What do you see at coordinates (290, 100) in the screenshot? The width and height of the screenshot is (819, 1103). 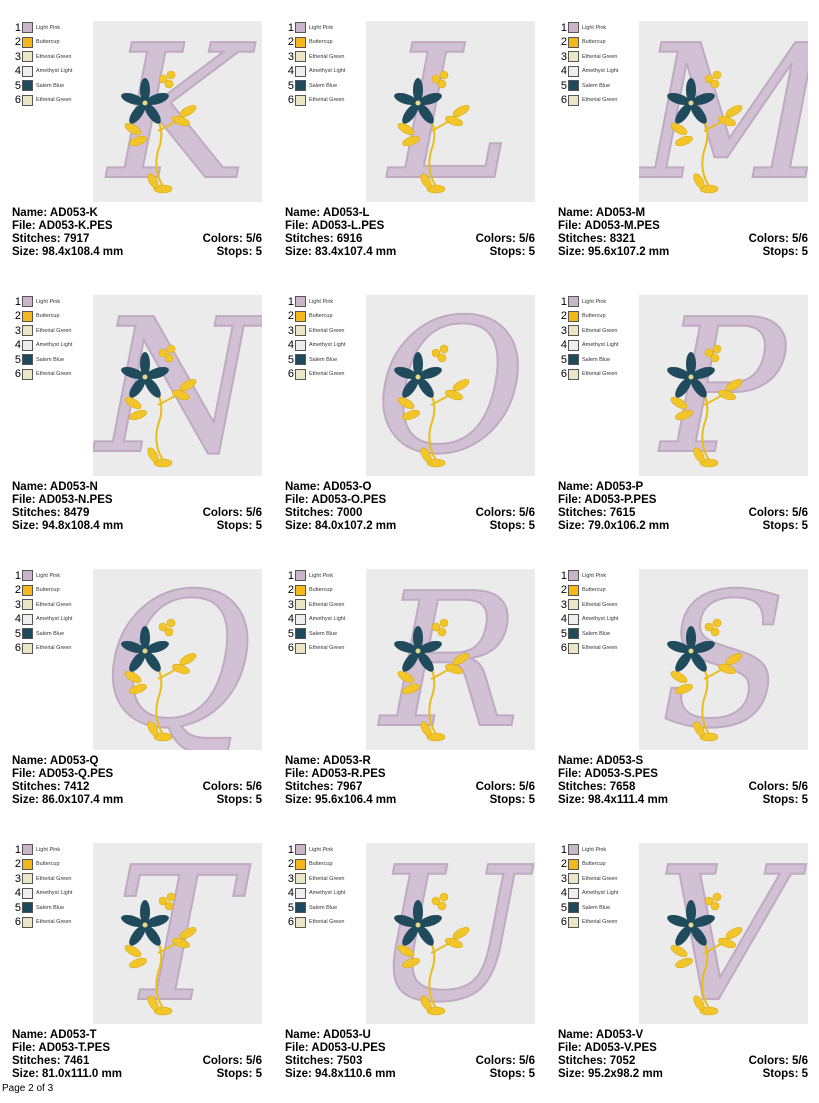 I see `color-number: 6` at bounding box center [290, 100].